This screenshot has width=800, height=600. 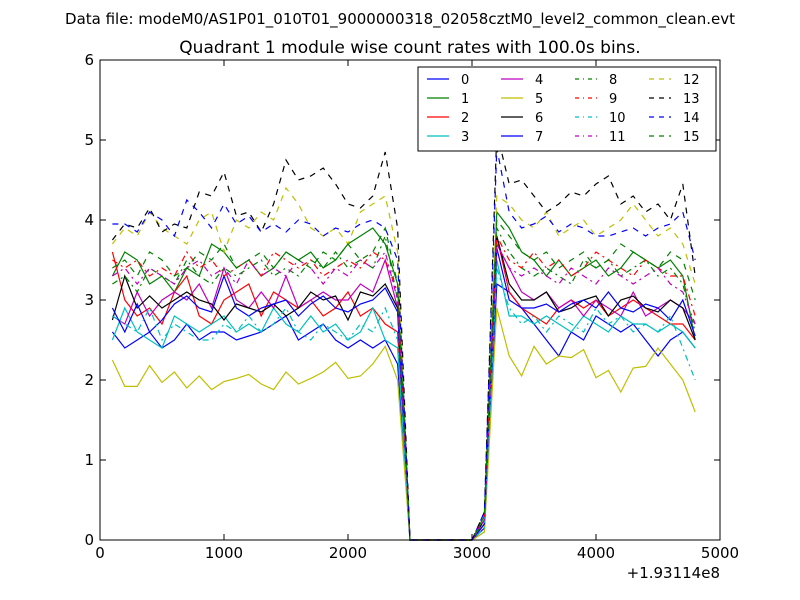 What do you see at coordinates (348, 553) in the screenshot?
I see `x-tick-label: 2000` at bounding box center [348, 553].